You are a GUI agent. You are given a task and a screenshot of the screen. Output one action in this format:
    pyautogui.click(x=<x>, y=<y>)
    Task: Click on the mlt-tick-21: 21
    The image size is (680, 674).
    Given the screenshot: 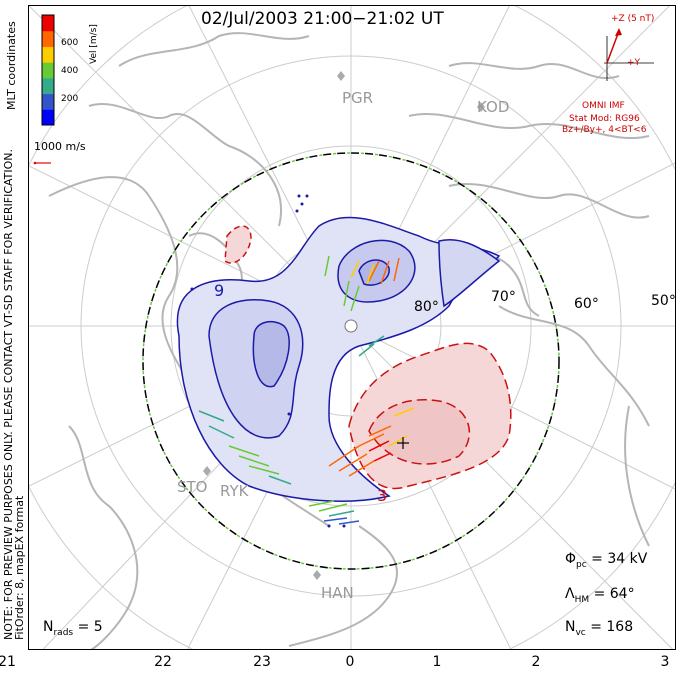 What is the action you would take?
    pyautogui.click(x=8, y=662)
    